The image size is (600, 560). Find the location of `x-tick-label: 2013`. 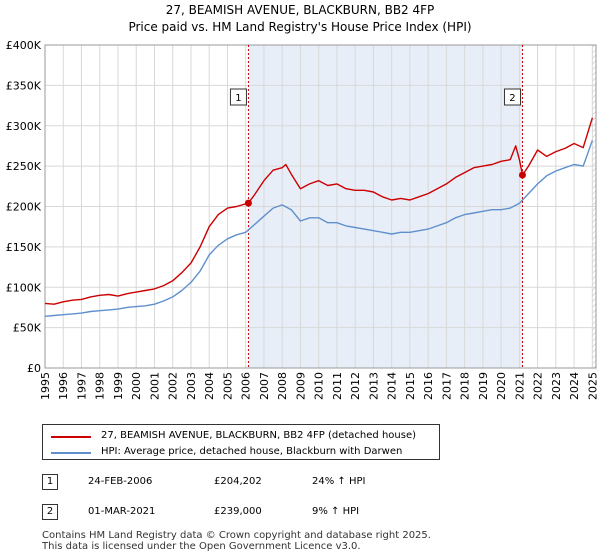

x-tick-label: 2013 is located at coordinates (373, 386).